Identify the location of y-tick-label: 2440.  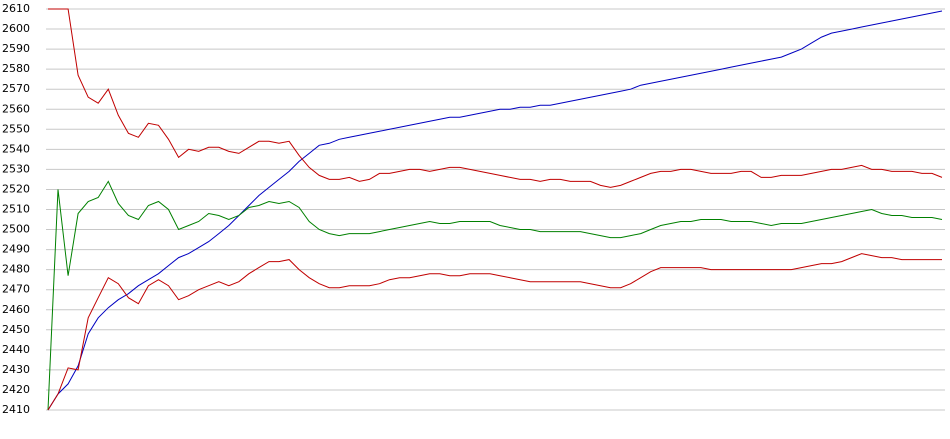
(16, 349).